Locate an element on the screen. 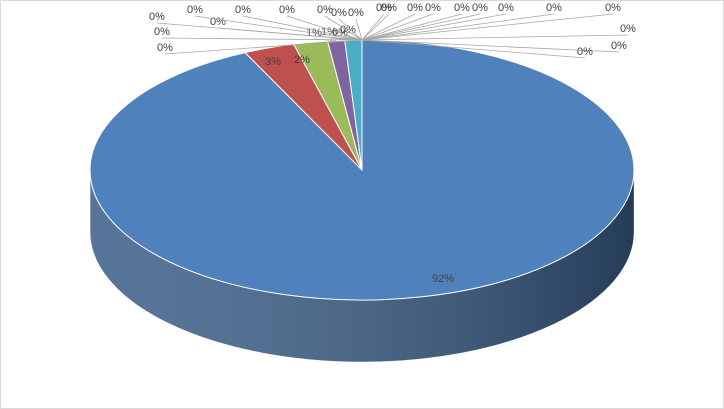 Image resolution: width=724 pixels, height=409 pixels. data-label: 2% is located at coordinates (302, 60).